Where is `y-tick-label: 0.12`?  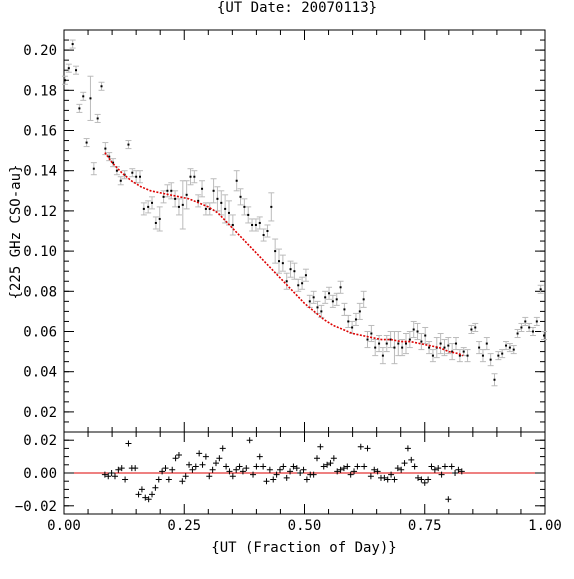
y-tick-label: 0.12 is located at coordinates (40, 212).